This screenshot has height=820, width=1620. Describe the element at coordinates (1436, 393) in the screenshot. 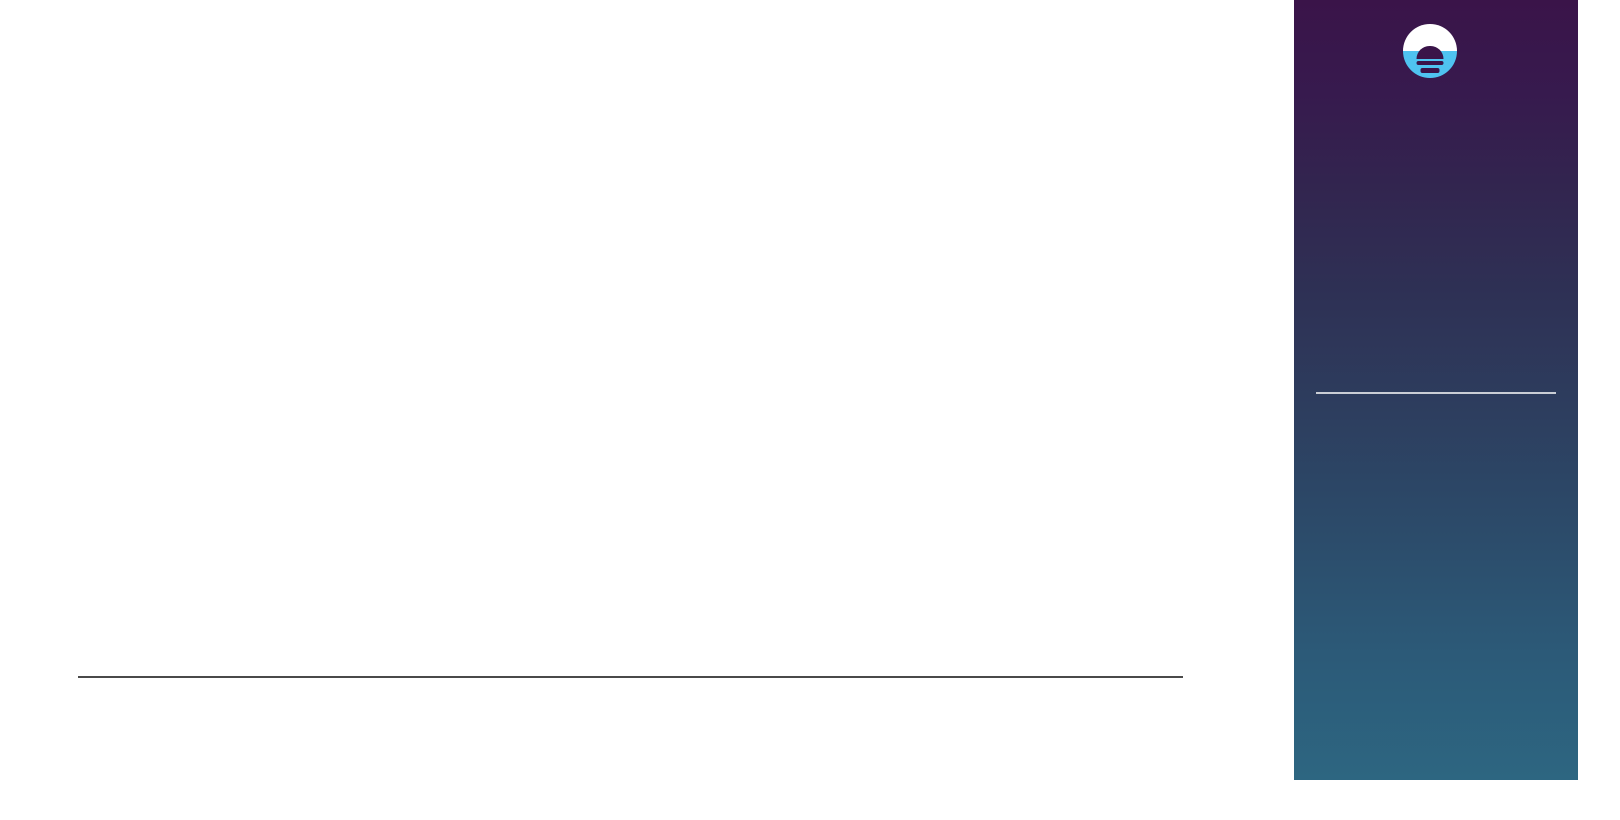

I see `panel-divider` at that location.